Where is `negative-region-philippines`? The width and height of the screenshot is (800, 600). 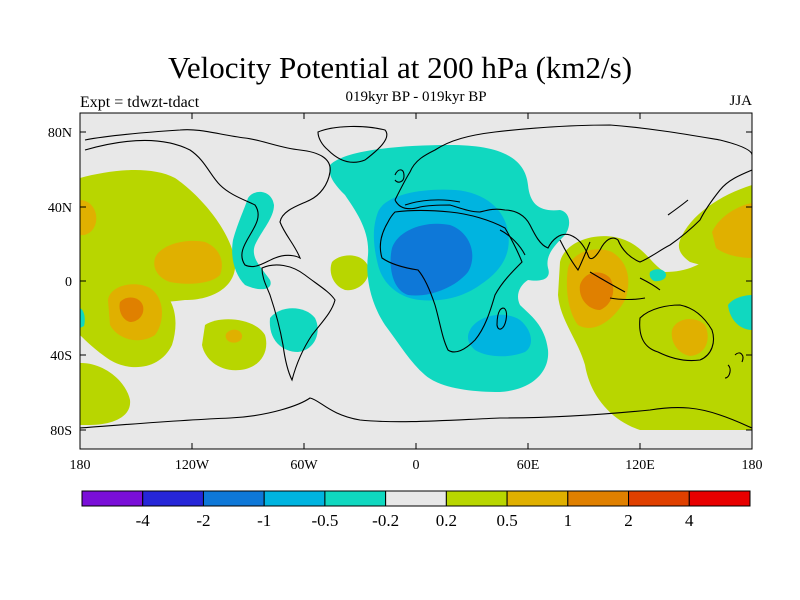 negative-region-philippines is located at coordinates (658, 275).